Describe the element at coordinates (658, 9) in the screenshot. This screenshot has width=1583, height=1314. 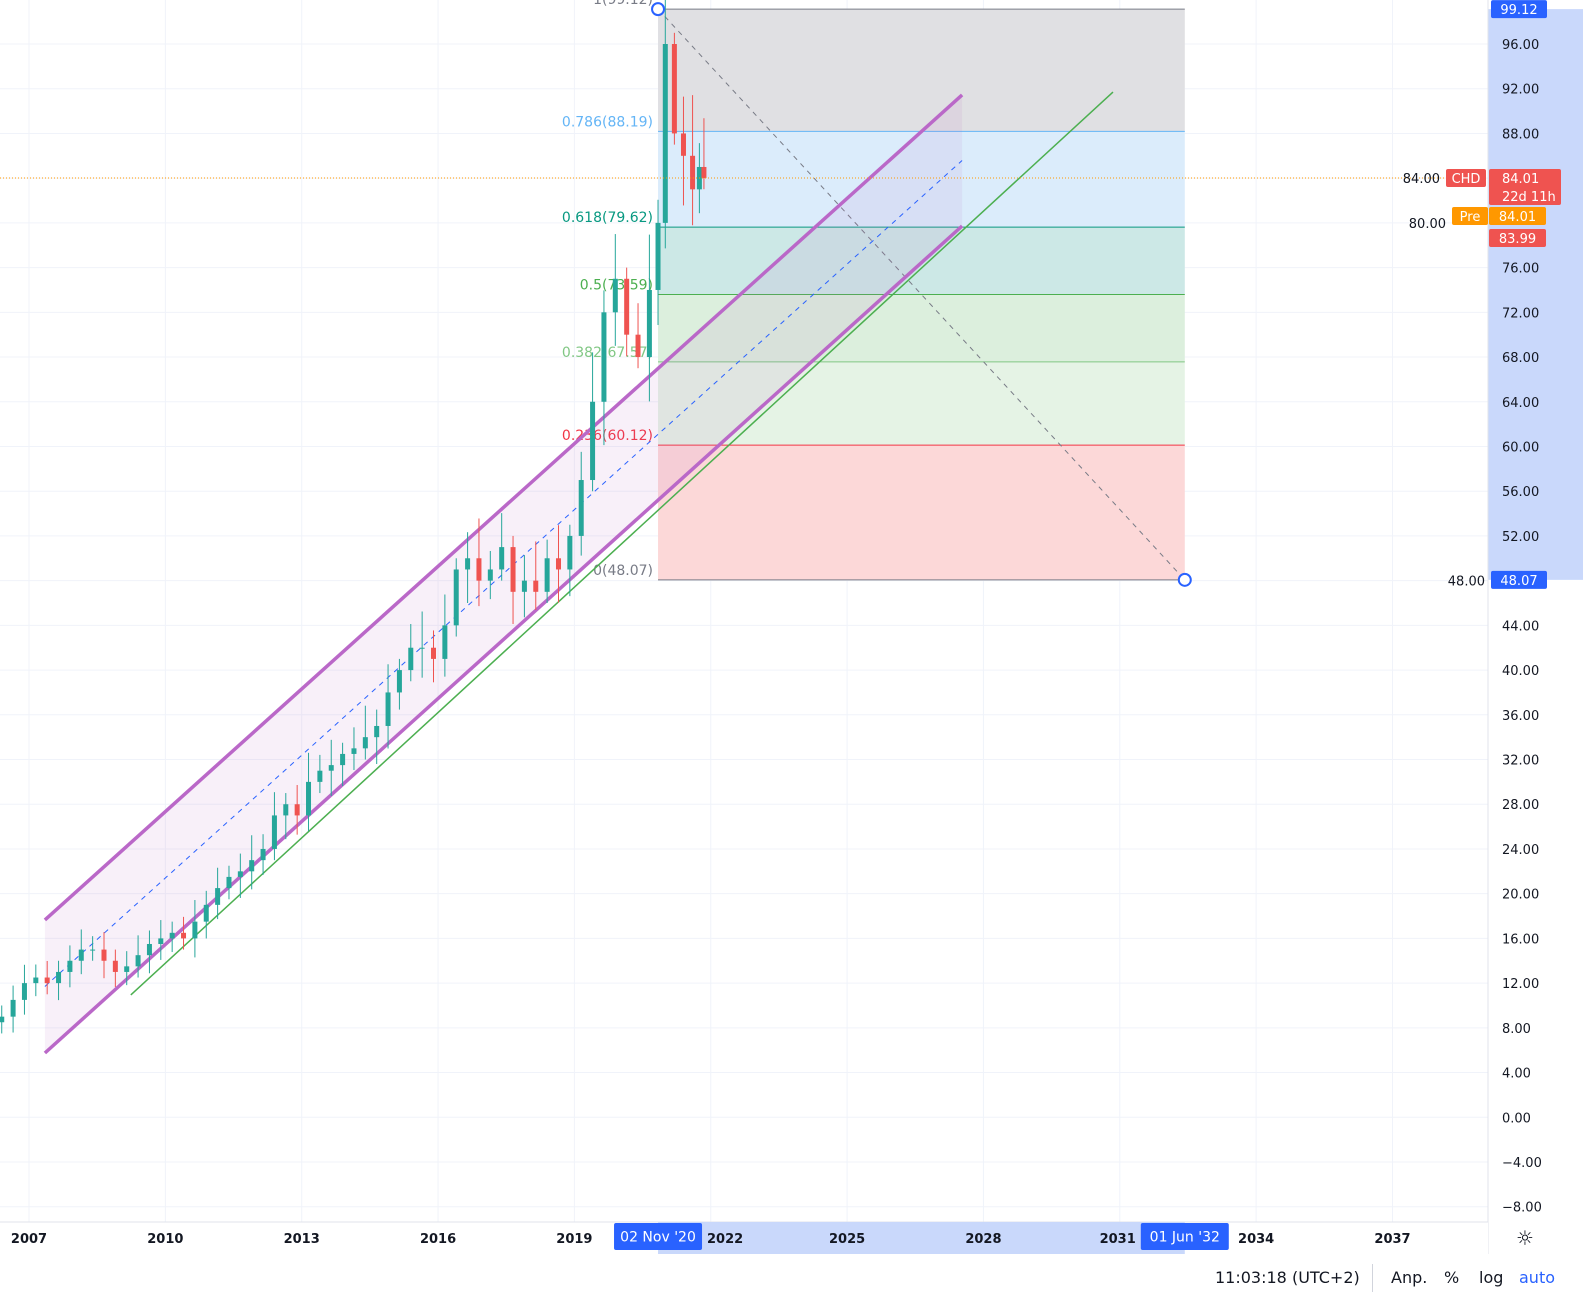
I see `fib-anchor-handle` at that location.